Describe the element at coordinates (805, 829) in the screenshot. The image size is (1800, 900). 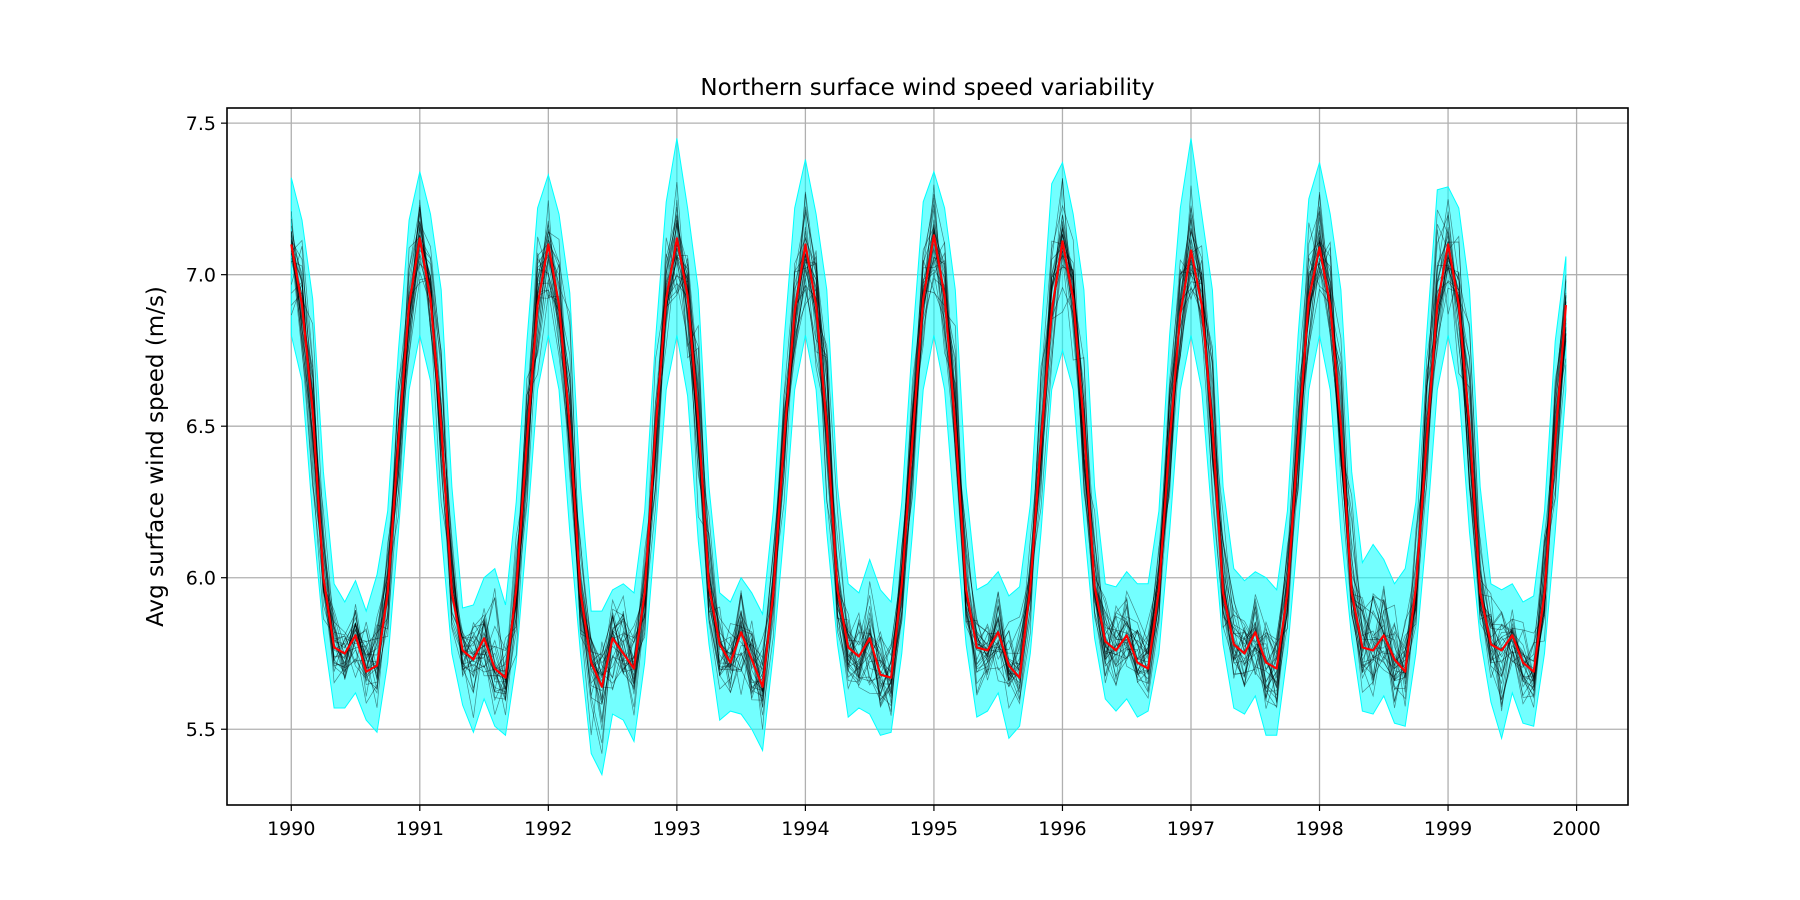
I see `x-tick-label: 1994` at that location.